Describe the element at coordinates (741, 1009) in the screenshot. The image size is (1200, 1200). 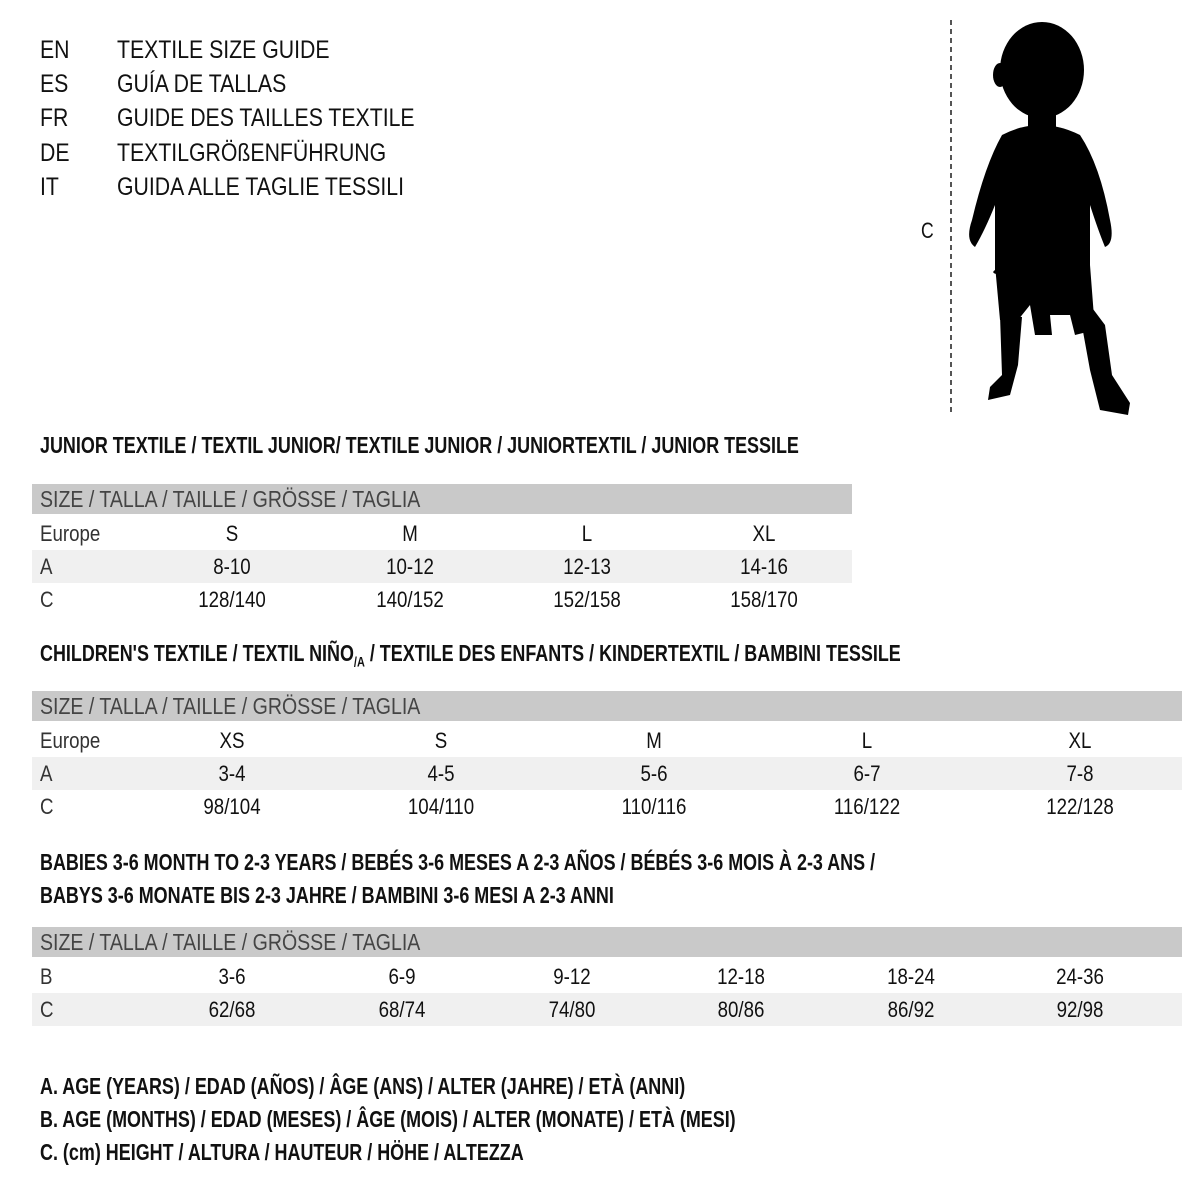
I see `cell: 80/86` at that location.